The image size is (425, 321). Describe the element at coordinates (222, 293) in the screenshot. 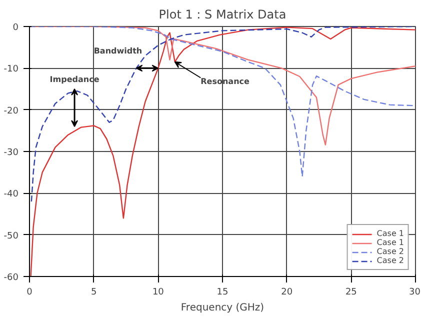

I see `x-tick-label: 15` at that location.